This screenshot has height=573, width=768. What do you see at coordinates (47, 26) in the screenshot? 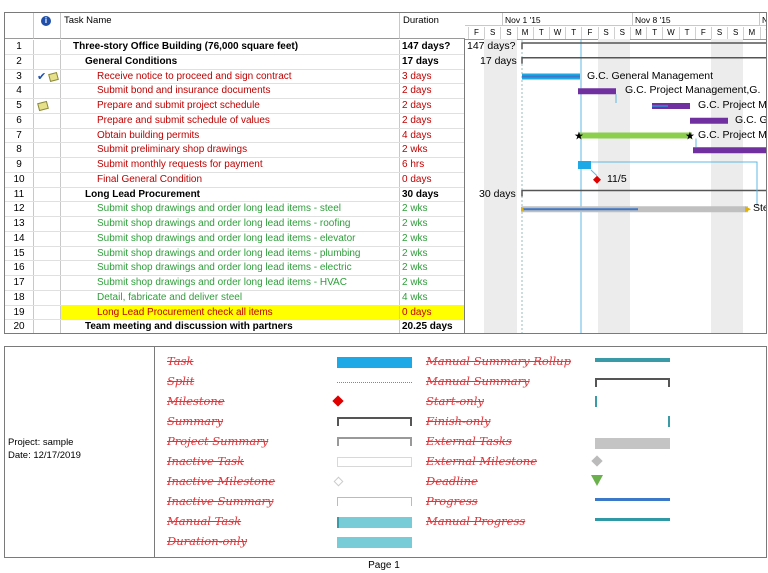
I see `indicators-column-header: i` at bounding box center [47, 26].